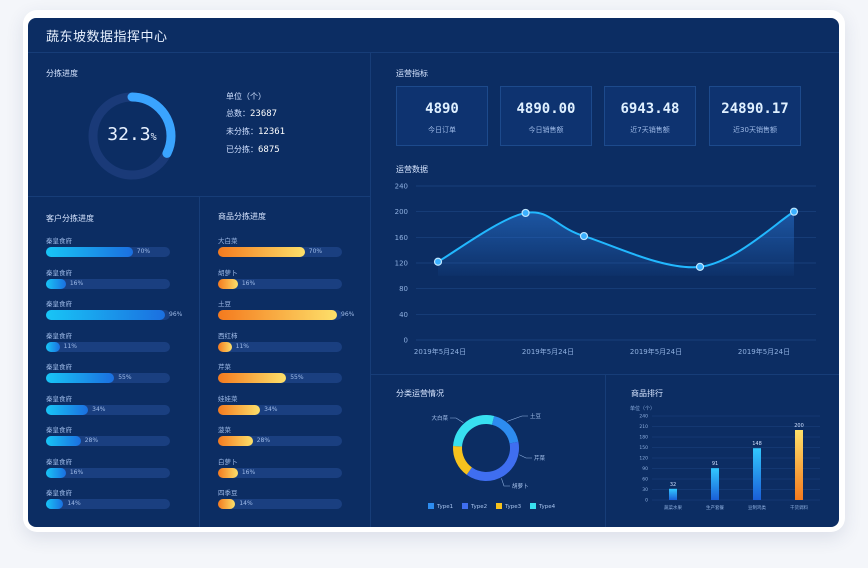  What do you see at coordinates (533, 506) in the screenshot?
I see `legend-swatch` at bounding box center [533, 506].